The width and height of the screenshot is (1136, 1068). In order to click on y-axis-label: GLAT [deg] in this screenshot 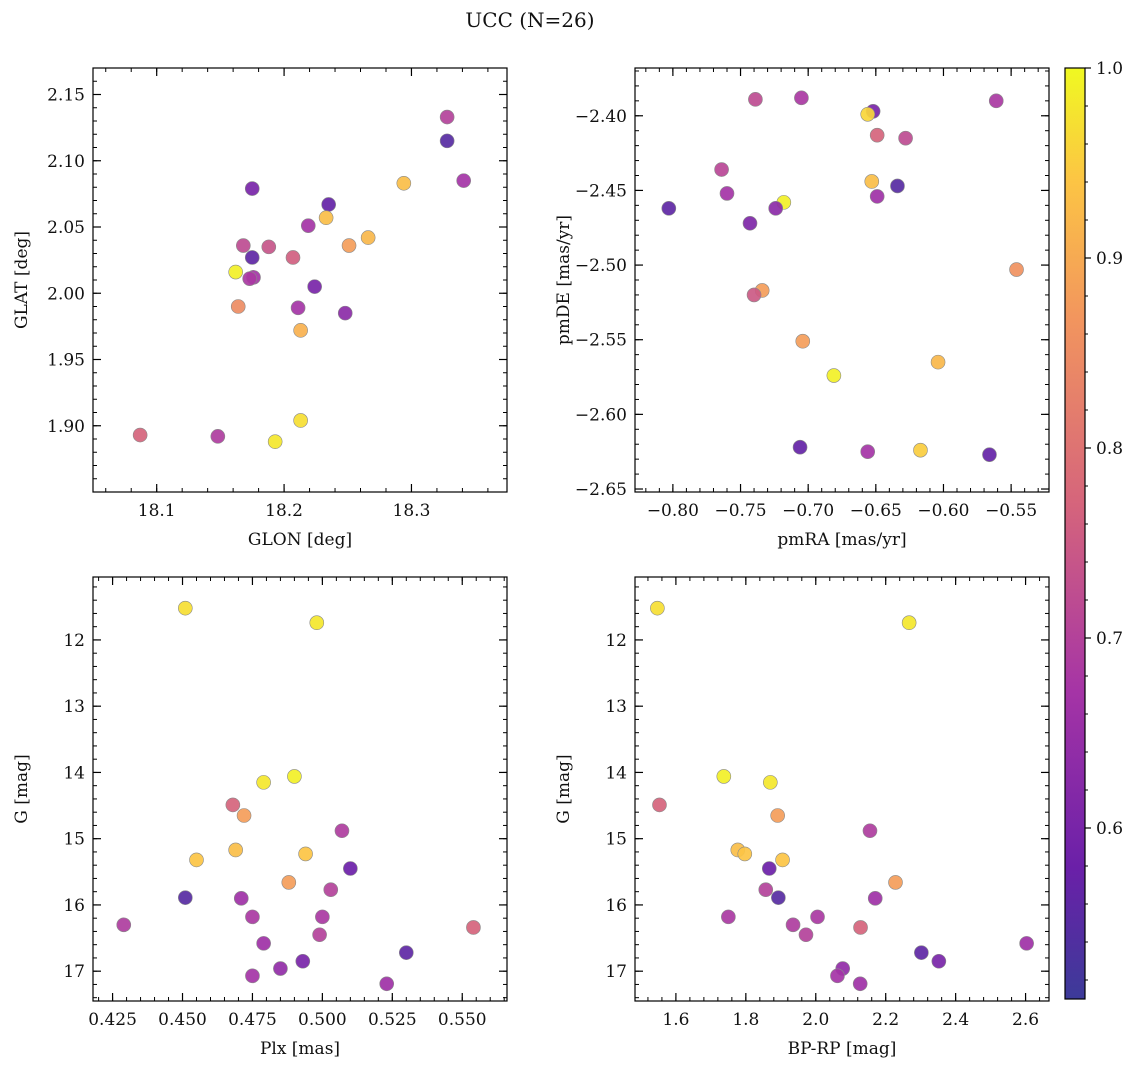, I will do `click(22, 280)`.